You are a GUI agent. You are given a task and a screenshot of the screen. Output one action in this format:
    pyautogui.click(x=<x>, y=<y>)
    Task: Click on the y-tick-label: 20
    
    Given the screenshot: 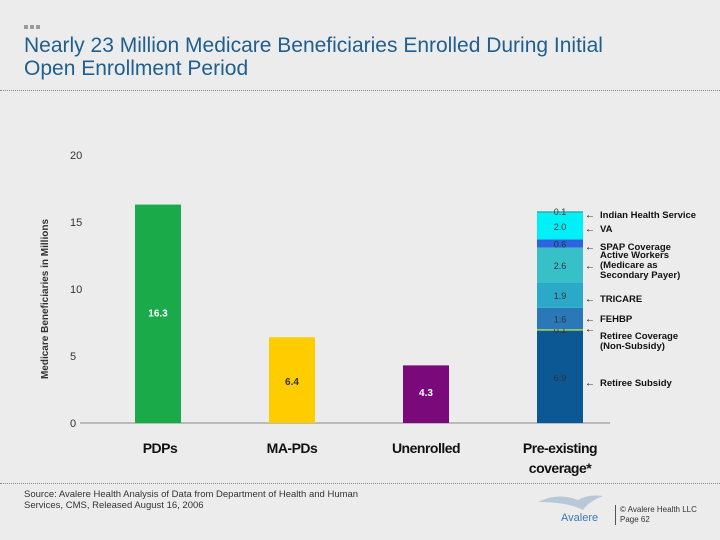 What is the action you would take?
    pyautogui.click(x=76, y=156)
    